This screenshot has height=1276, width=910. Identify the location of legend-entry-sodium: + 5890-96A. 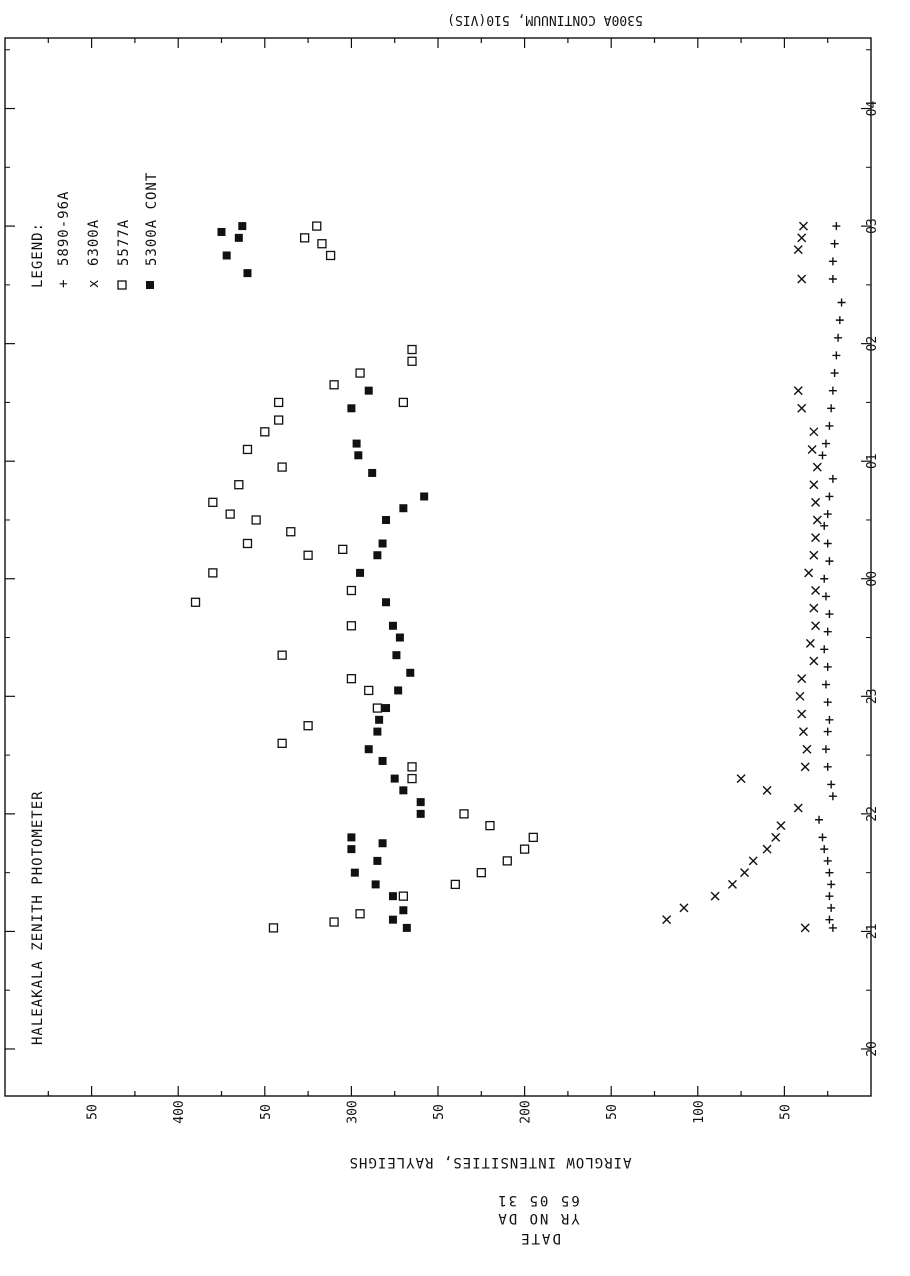
(64, 239).